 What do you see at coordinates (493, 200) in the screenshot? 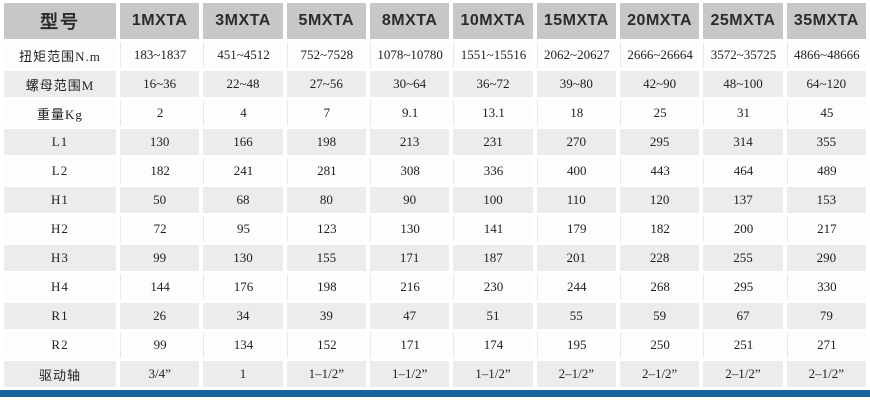
I see `table-cell: 100` at bounding box center [493, 200].